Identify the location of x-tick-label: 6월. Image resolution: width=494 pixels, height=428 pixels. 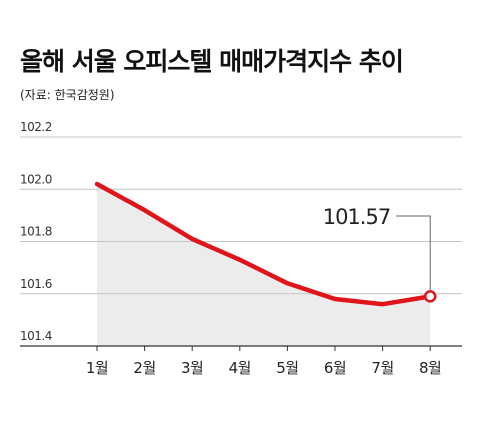
(335, 368).